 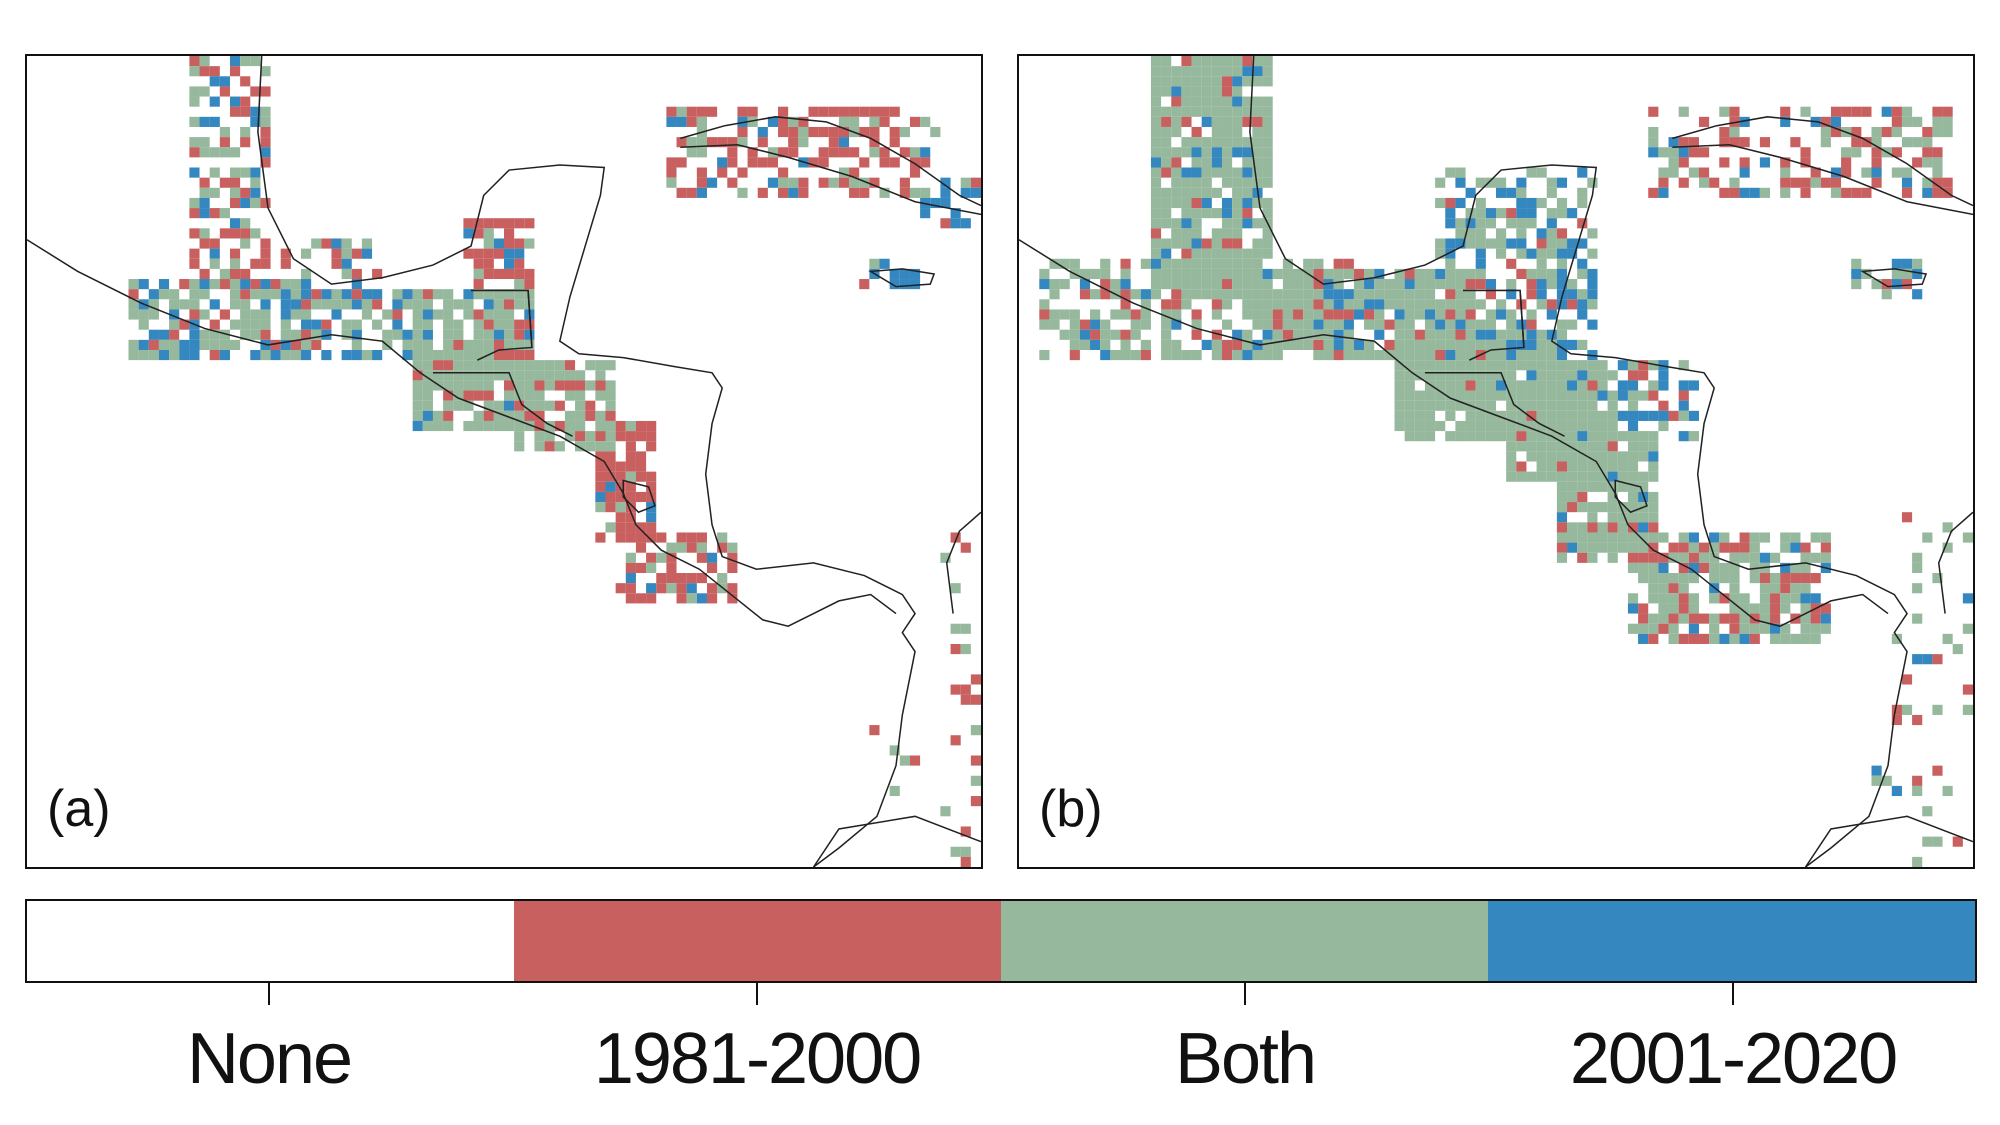 I want to click on legend-label-both: Both, so click(x=1245, y=1059).